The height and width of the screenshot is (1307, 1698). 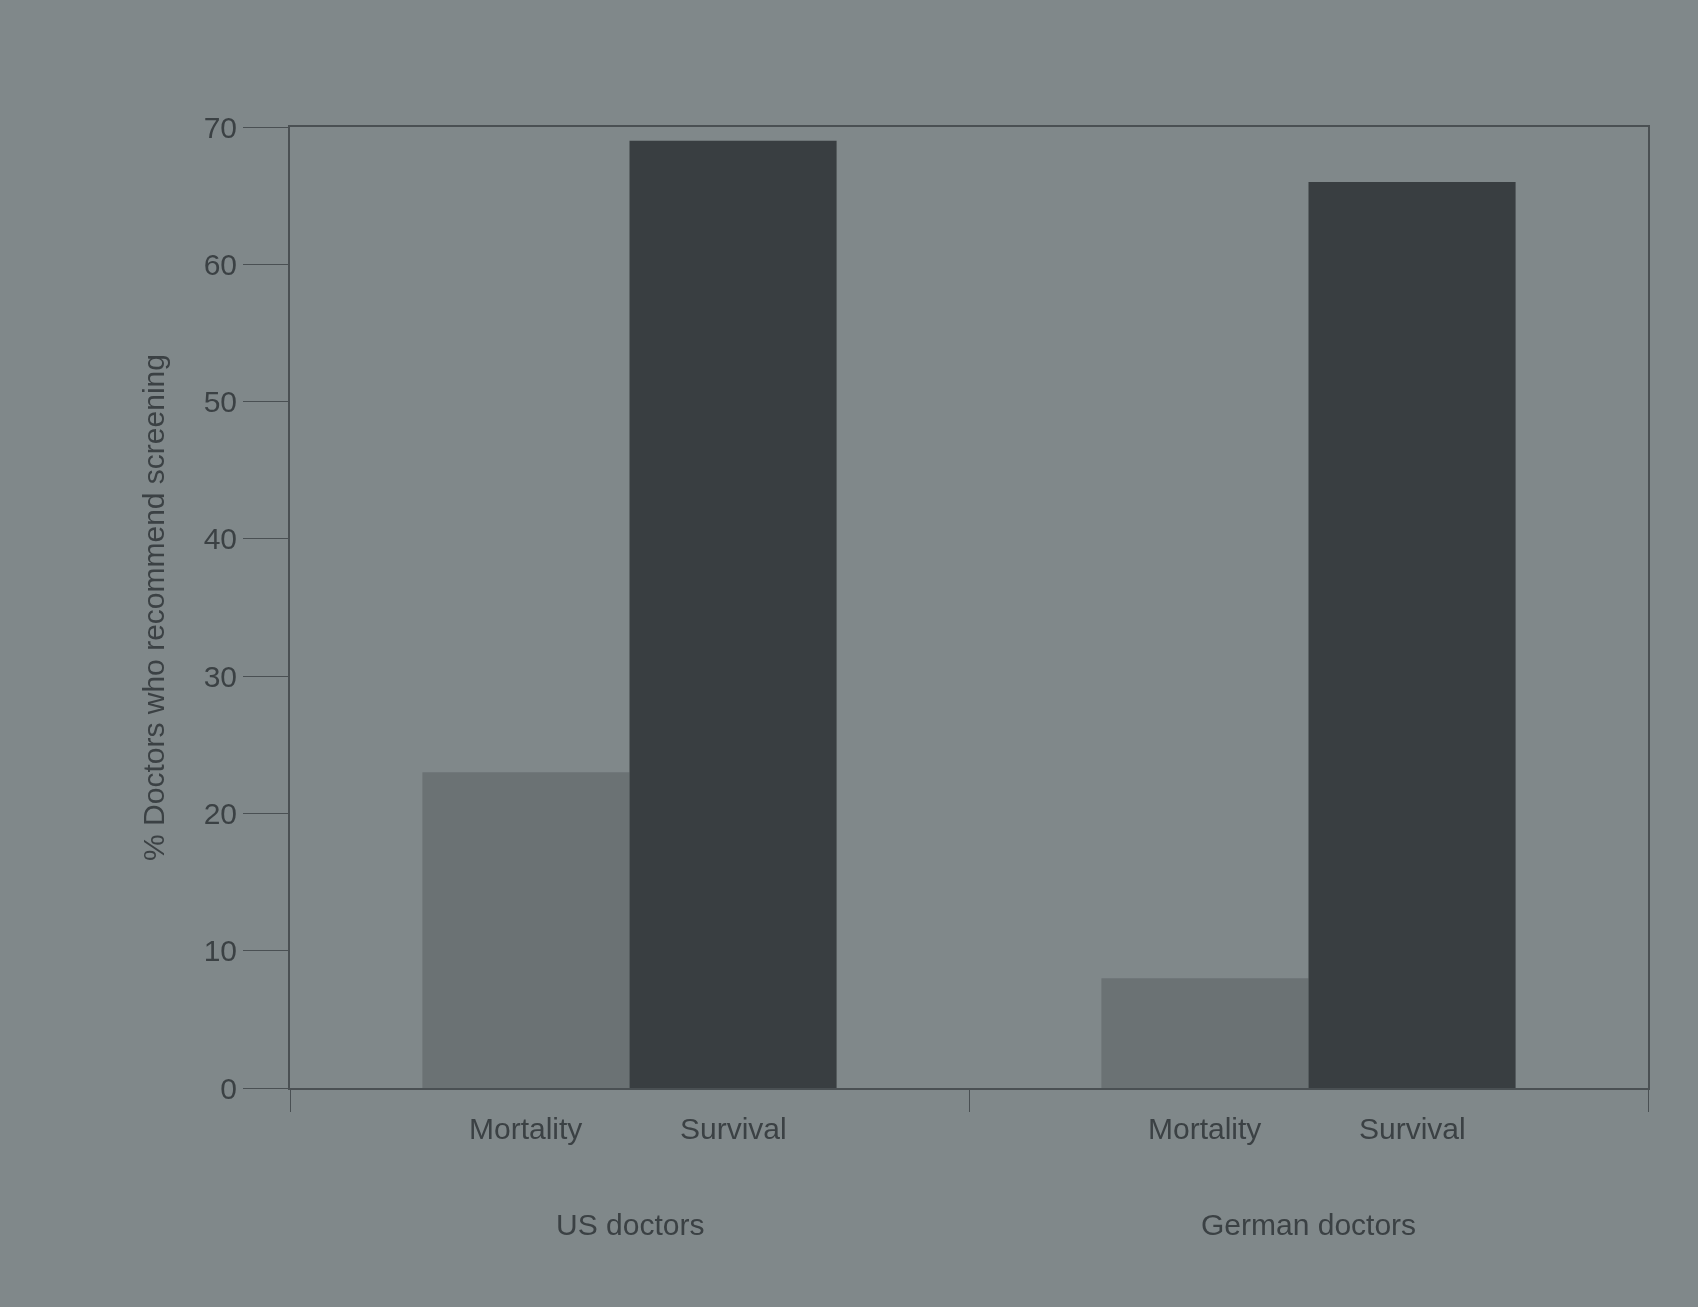 I want to click on y-tick-label: 70, so click(x=220, y=127).